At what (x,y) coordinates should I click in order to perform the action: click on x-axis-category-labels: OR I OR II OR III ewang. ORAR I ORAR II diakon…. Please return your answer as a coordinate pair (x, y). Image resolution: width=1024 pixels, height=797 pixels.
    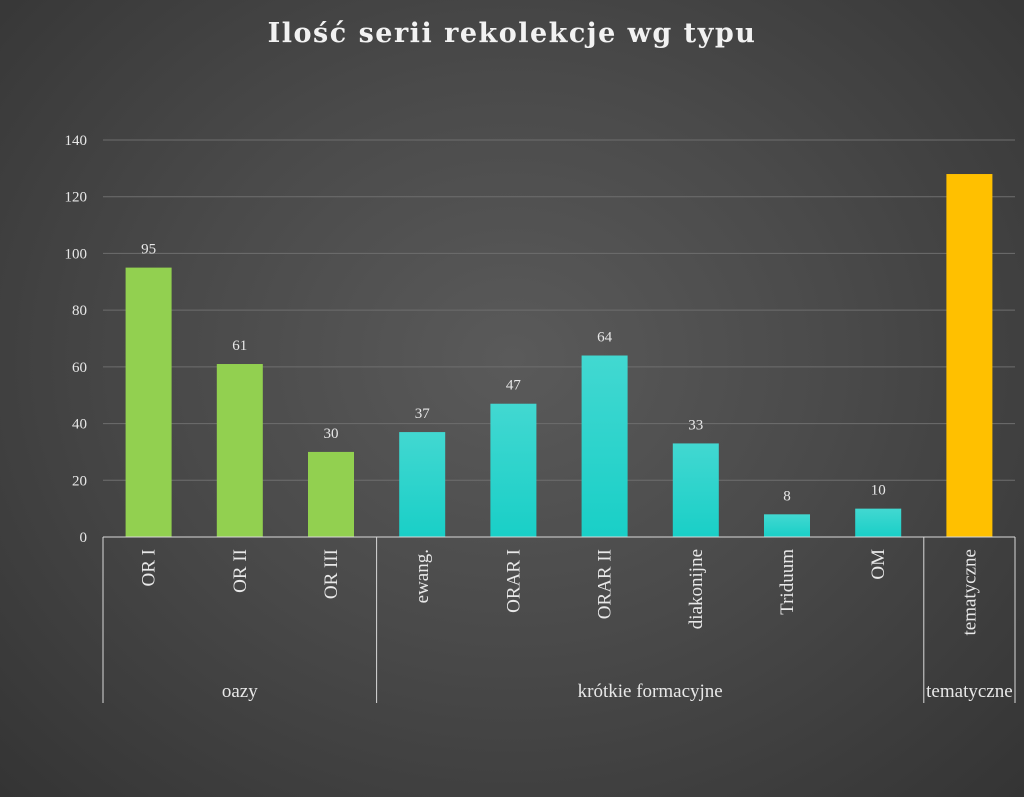
    Looking at the image, I should click on (560, 592).